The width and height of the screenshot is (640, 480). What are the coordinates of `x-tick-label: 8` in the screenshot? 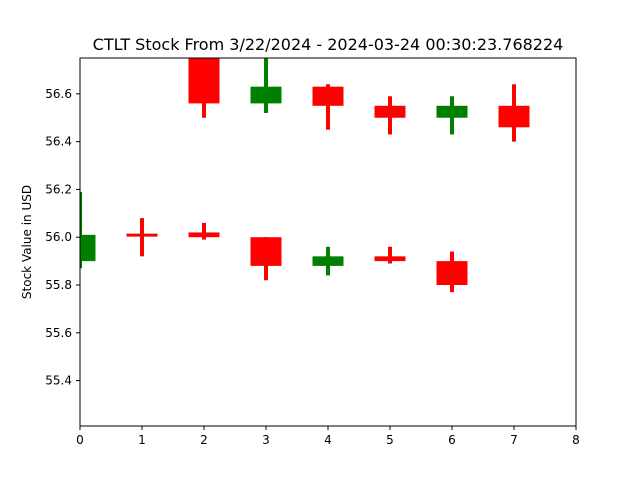 It's located at (576, 440).